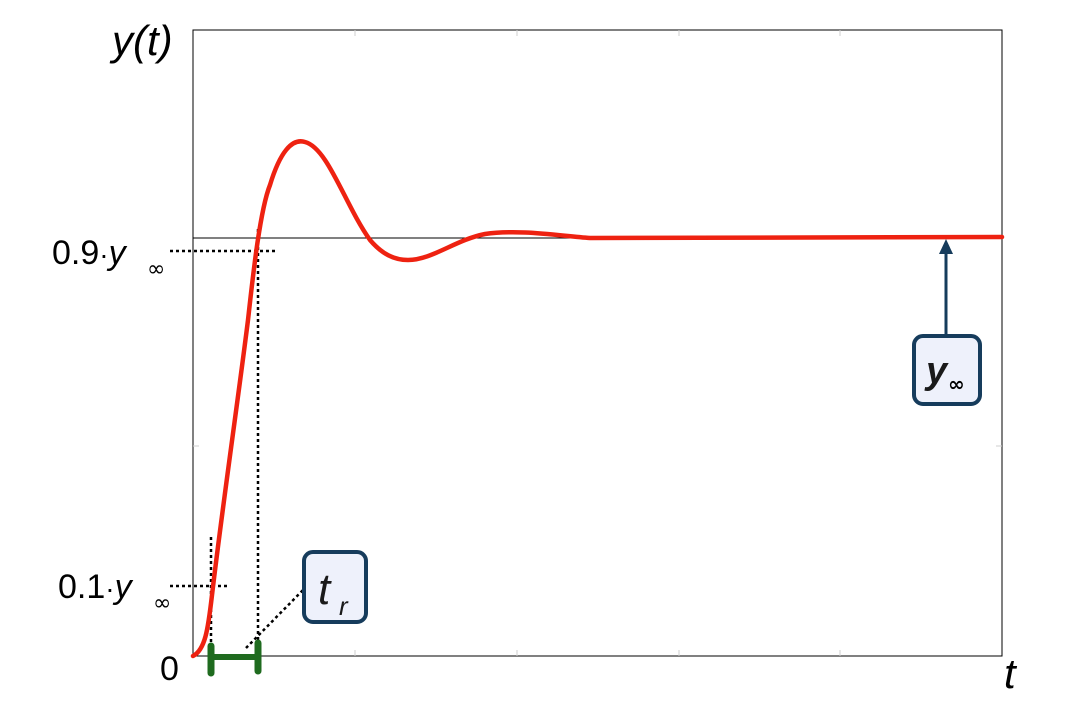  I want to click on origin-label: 0, so click(169, 669).